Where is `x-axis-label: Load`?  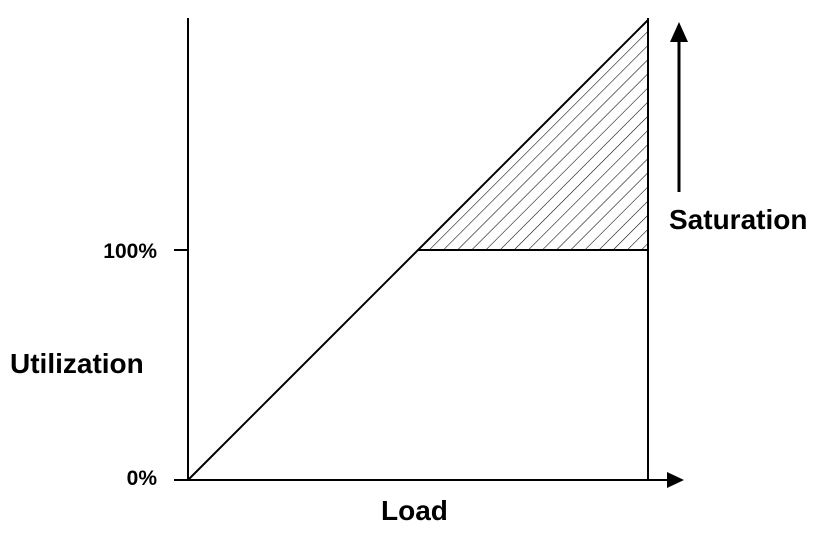 x-axis-label: Load is located at coordinates (414, 510).